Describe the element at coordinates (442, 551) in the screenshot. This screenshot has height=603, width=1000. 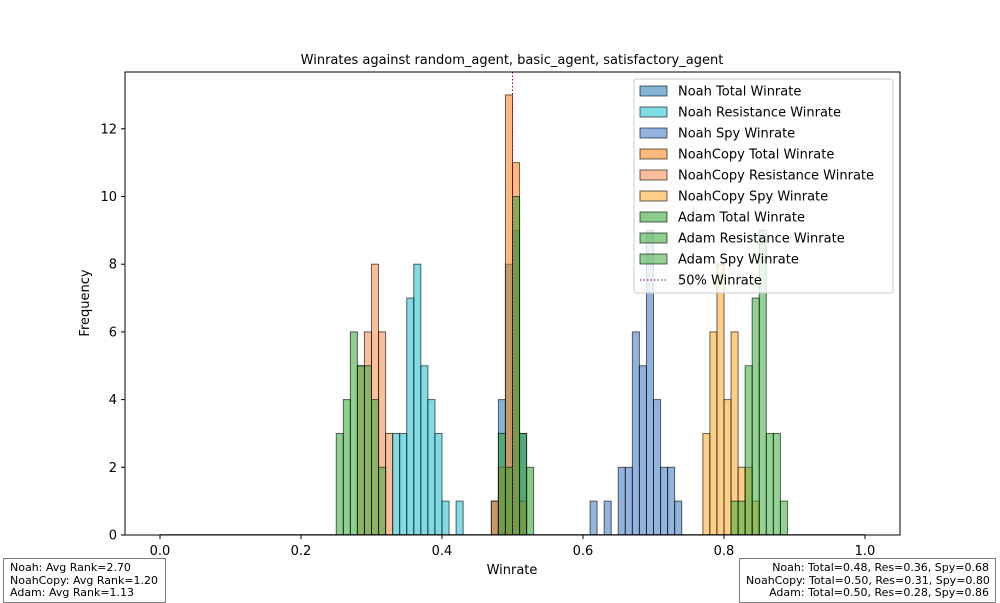
I see `x-tick-label: 0.4` at that location.